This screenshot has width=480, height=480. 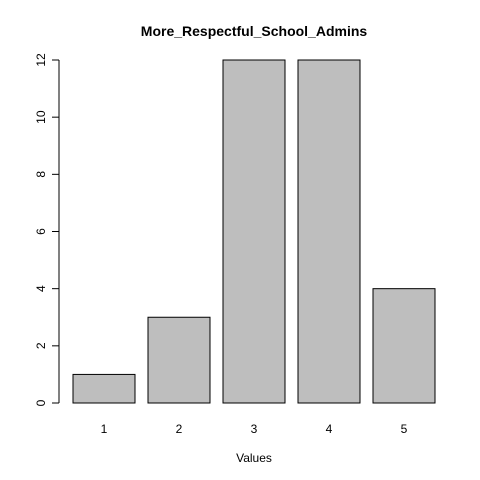 What do you see at coordinates (41, 174) in the screenshot?
I see `y-tick-label: 8` at bounding box center [41, 174].